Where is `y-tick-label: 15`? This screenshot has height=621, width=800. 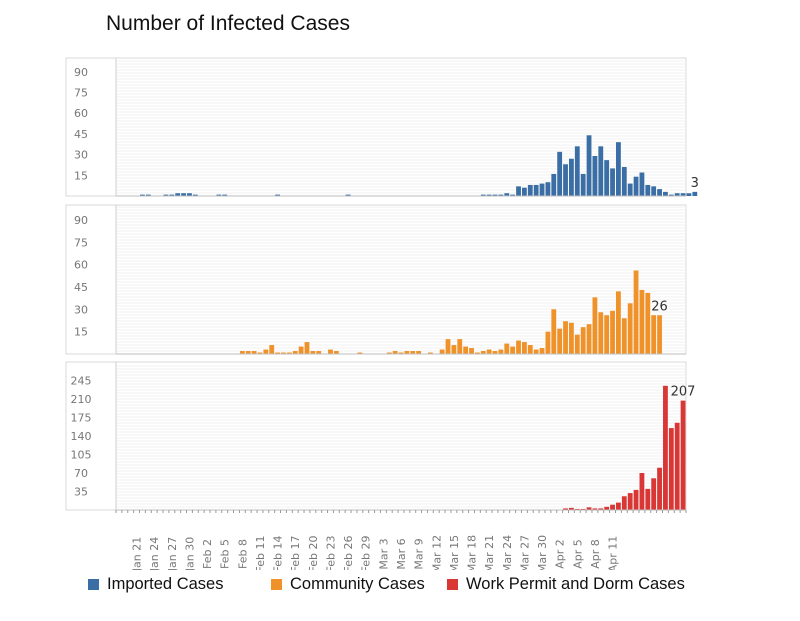 y-tick-label: 15 is located at coordinates (81, 332).